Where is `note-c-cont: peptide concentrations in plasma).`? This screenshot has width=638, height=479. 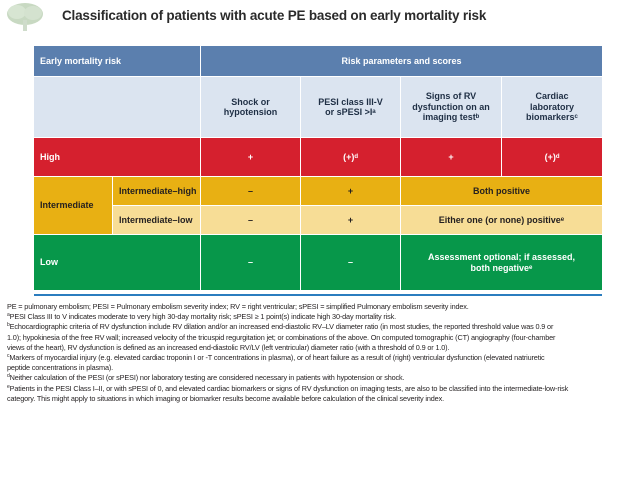 note-c-cont: peptide concentrations in plasma). is located at coordinates (60, 368).